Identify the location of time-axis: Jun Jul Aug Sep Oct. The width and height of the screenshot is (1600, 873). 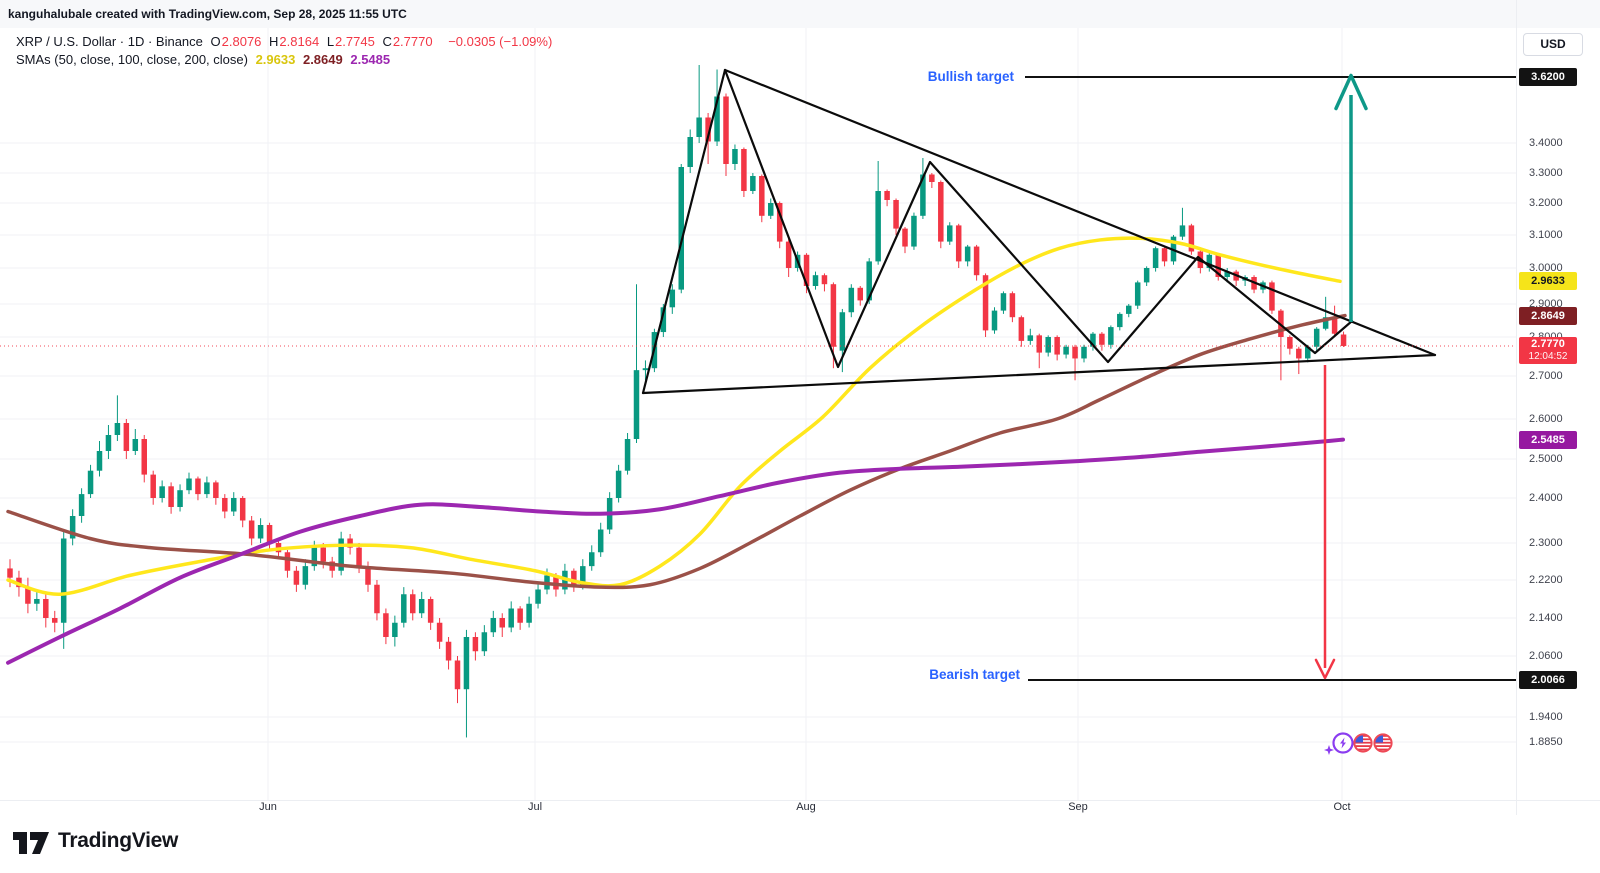
(758, 808).